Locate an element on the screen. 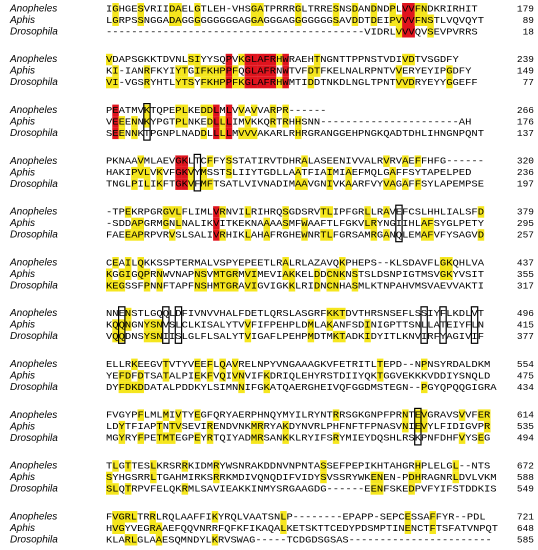 Image resolution: width=538 pixels, height=550 pixels. residue-count: 554 is located at coordinates (525, 364).